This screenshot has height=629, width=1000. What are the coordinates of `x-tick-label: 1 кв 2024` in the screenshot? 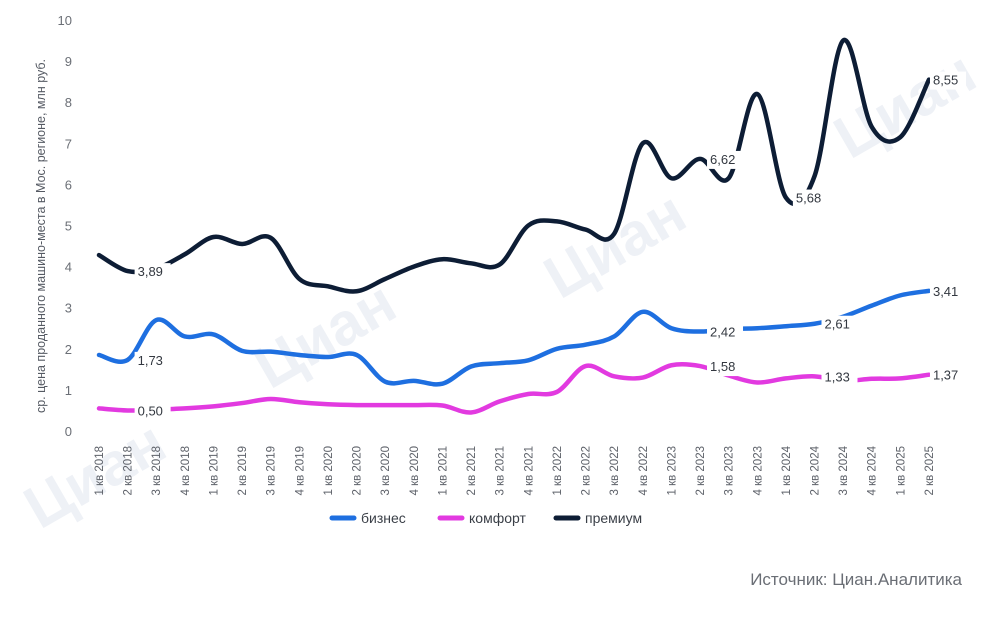 It's located at (787, 470).